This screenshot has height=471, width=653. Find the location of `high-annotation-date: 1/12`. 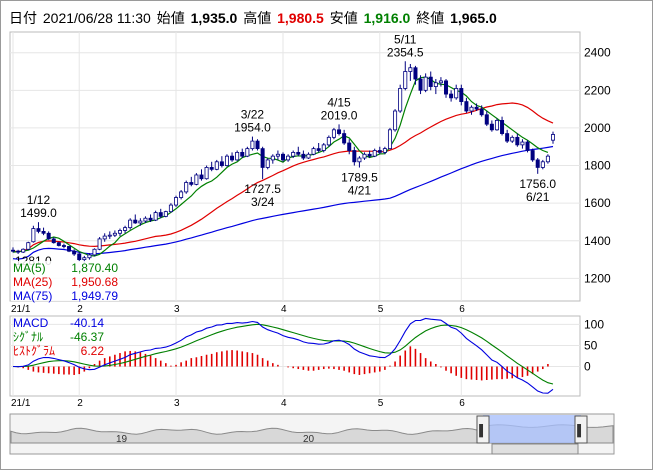

high-annotation-date: 1/12 is located at coordinates (39, 200).